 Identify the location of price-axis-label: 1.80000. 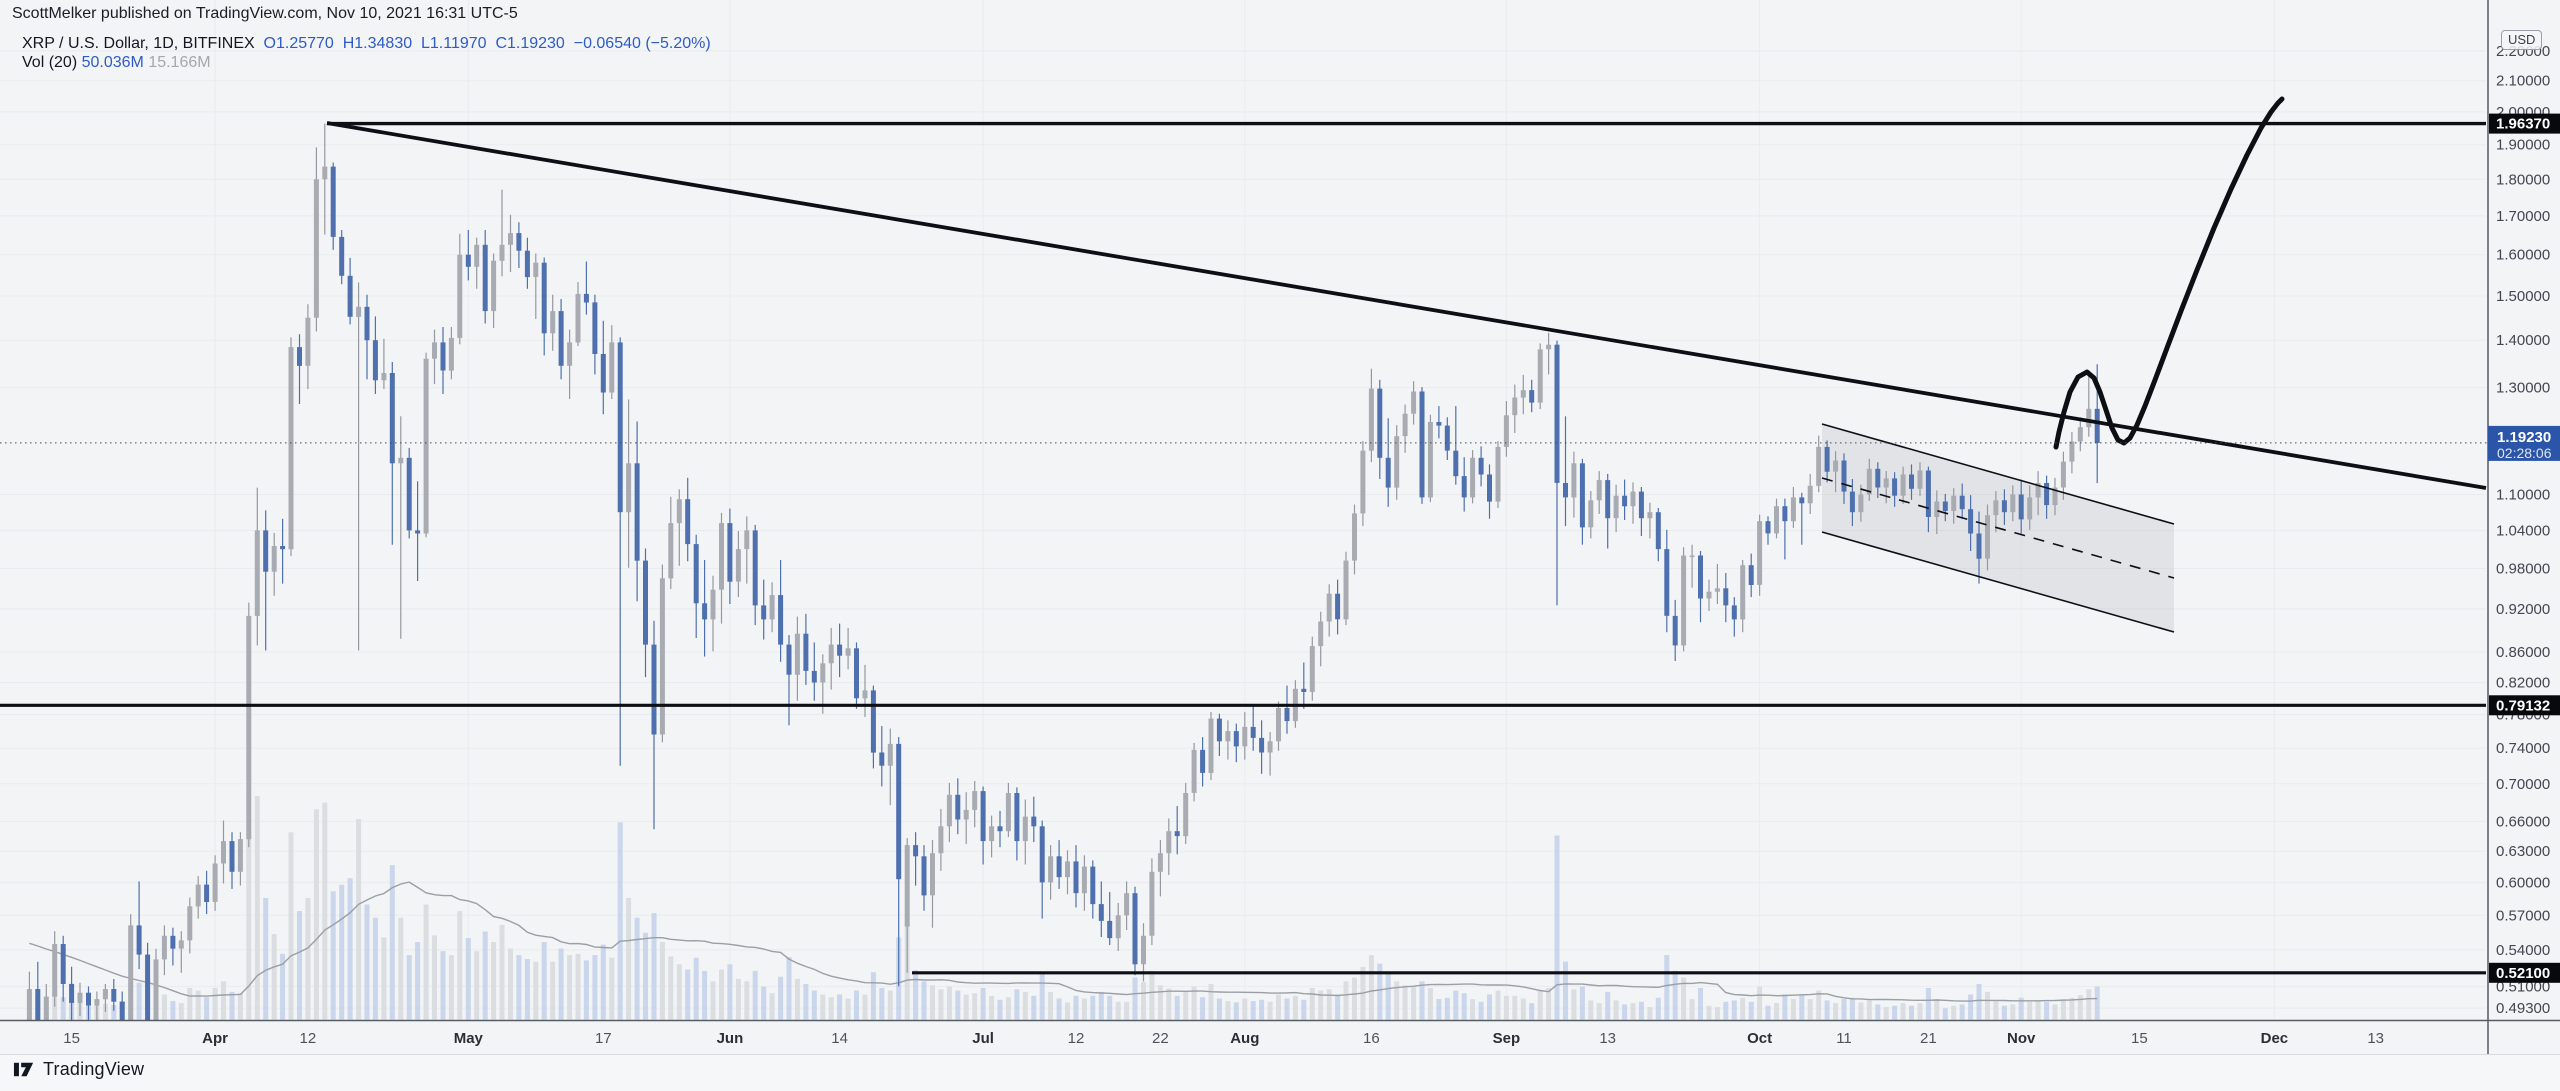
(2523, 179).